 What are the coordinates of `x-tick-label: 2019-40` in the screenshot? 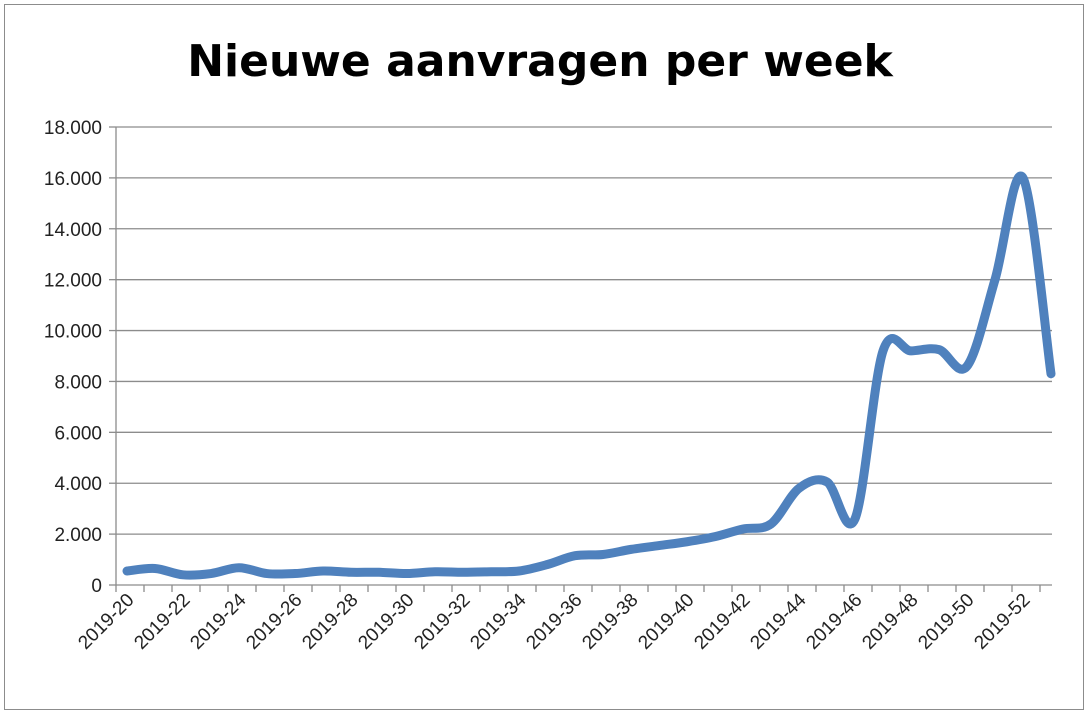 It's located at (666, 622).